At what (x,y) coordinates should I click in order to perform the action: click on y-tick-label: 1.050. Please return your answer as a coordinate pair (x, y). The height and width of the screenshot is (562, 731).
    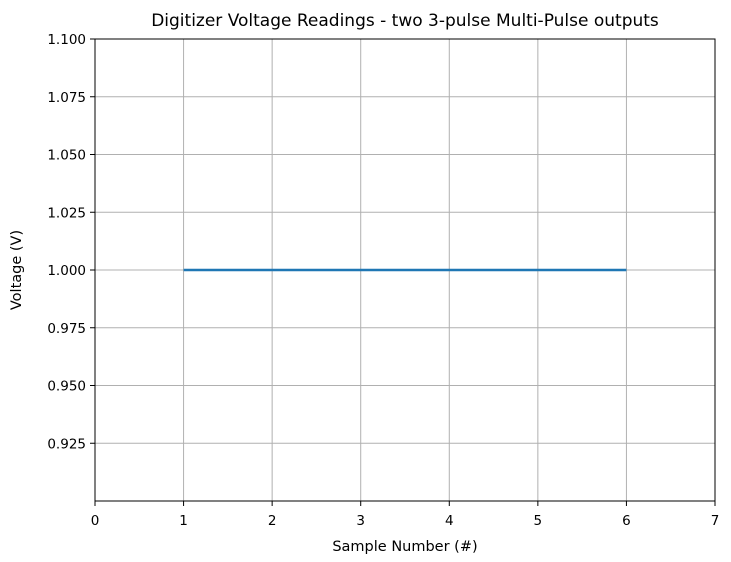
    Looking at the image, I should click on (66, 156).